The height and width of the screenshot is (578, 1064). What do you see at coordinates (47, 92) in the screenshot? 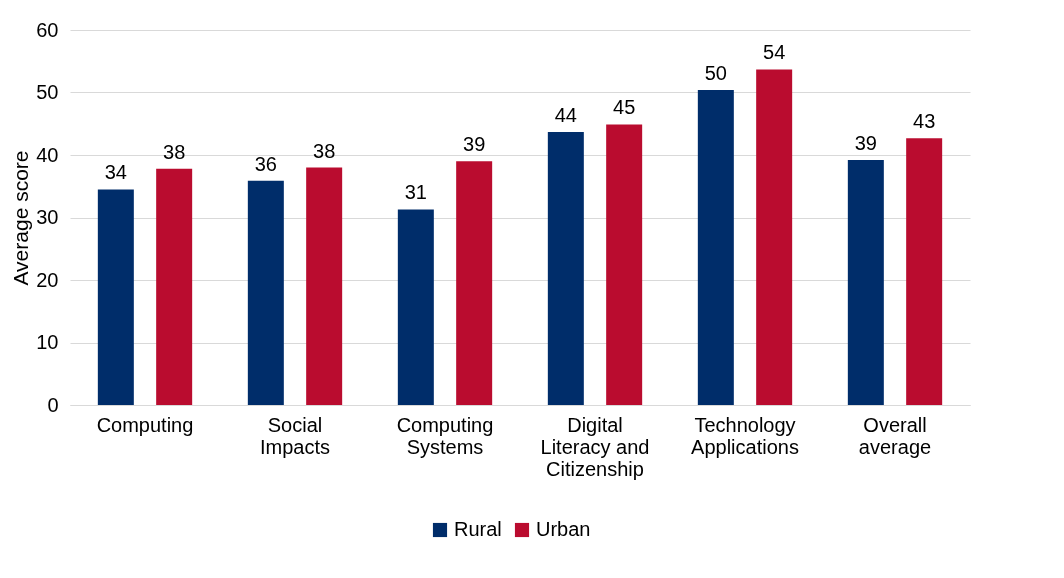
I see `y-tick-label: 50` at bounding box center [47, 92].